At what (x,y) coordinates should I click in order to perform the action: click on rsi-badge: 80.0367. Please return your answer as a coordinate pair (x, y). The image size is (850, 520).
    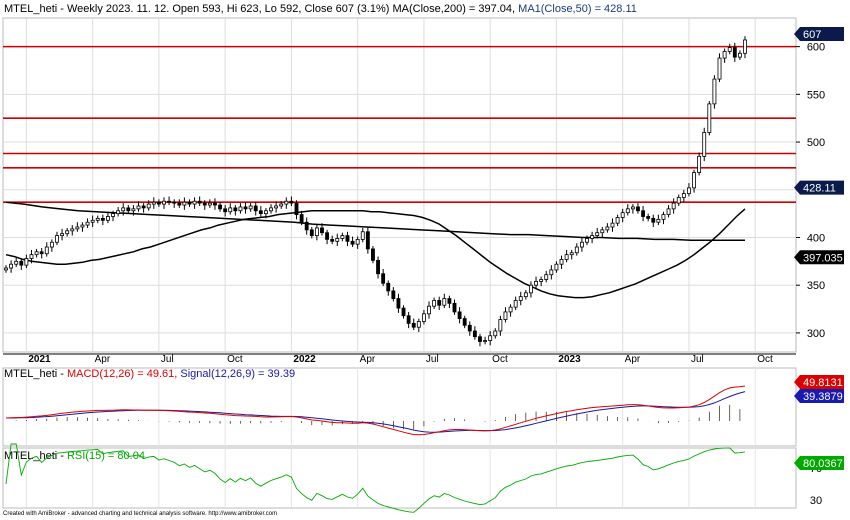
    Looking at the image, I should click on (819, 463).